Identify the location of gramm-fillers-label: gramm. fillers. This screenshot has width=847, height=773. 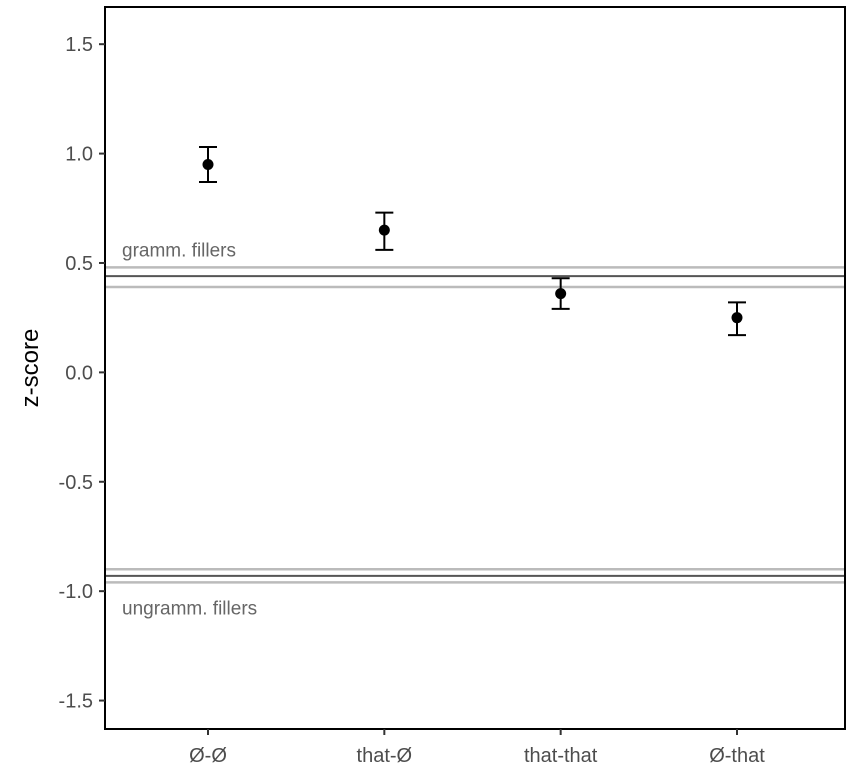
(179, 250).